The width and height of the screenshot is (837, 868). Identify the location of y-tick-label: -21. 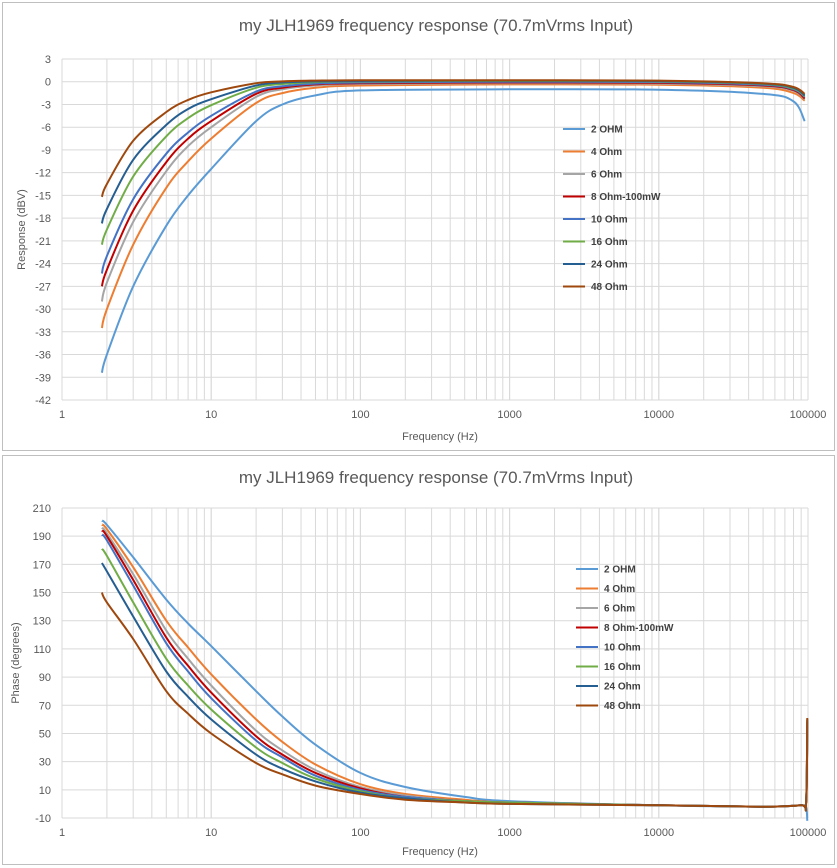
(43, 242).